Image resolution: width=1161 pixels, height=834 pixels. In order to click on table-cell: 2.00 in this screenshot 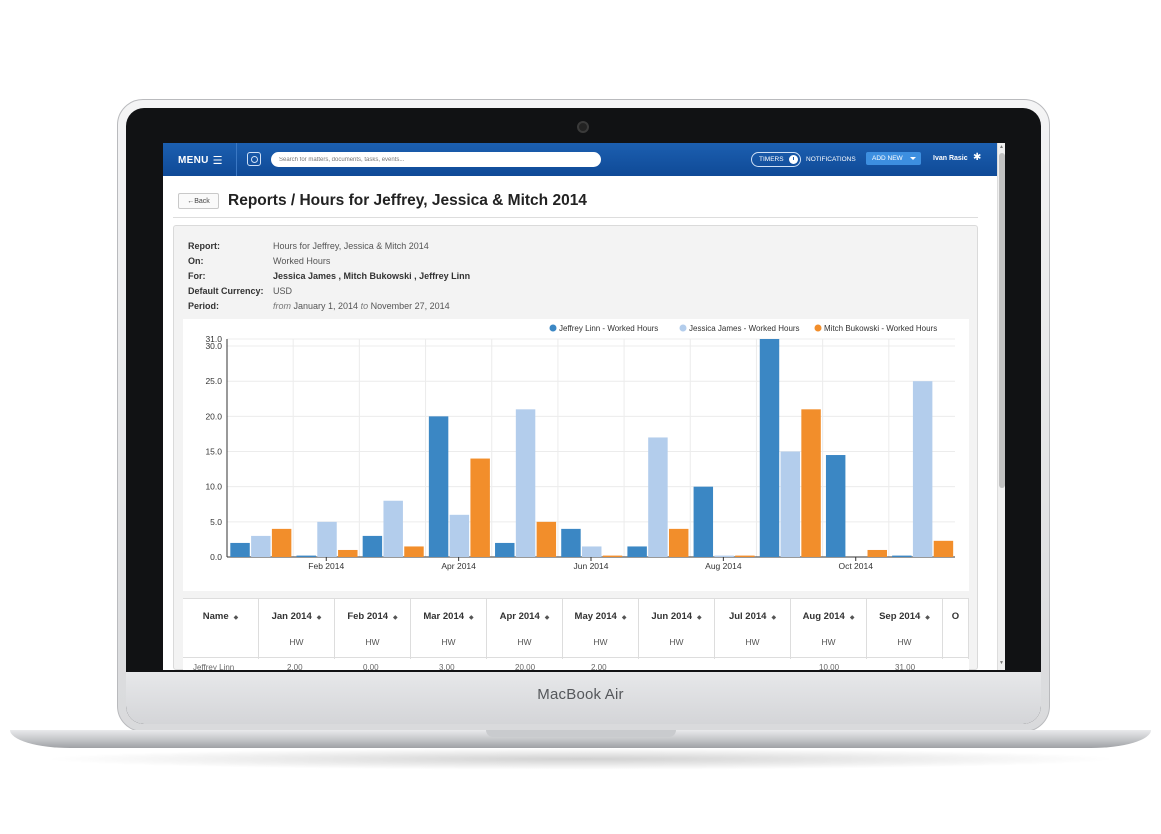, I will do `click(295, 666)`.